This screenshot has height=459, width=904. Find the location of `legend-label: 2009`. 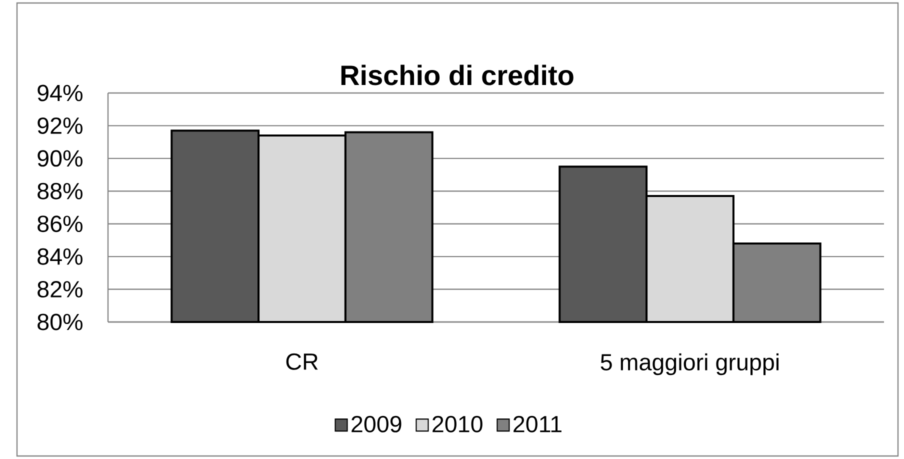

legend-label: 2009 is located at coordinates (377, 424).